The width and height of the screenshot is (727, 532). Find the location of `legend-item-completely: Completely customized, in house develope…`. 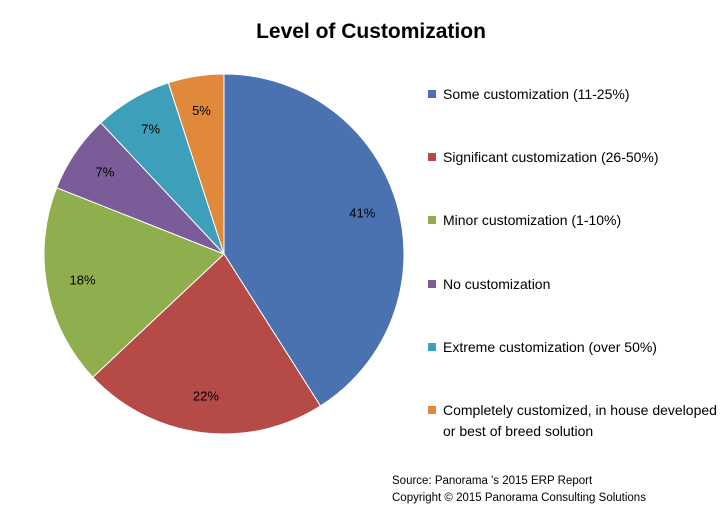

legend-item-completely: Completely customized, in house develope… is located at coordinates (573, 421).